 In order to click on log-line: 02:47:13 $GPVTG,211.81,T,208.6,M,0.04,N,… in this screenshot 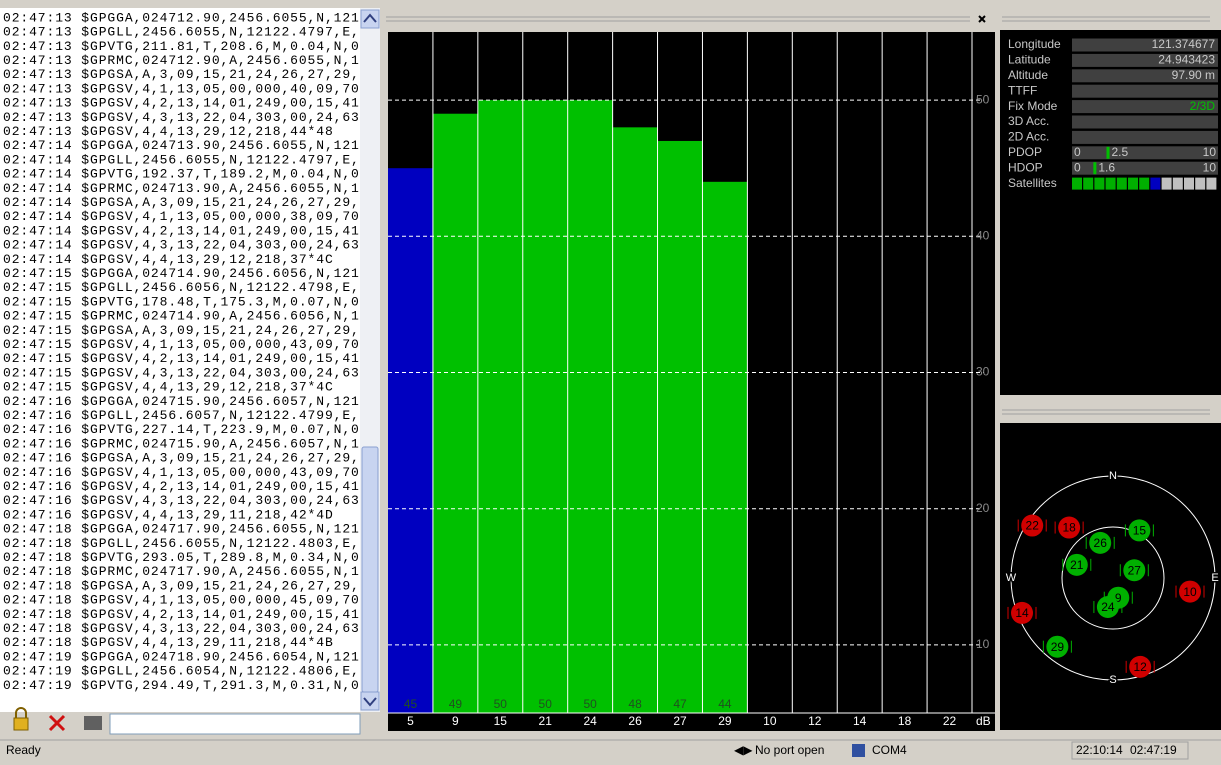, I will do `click(181, 46)`.